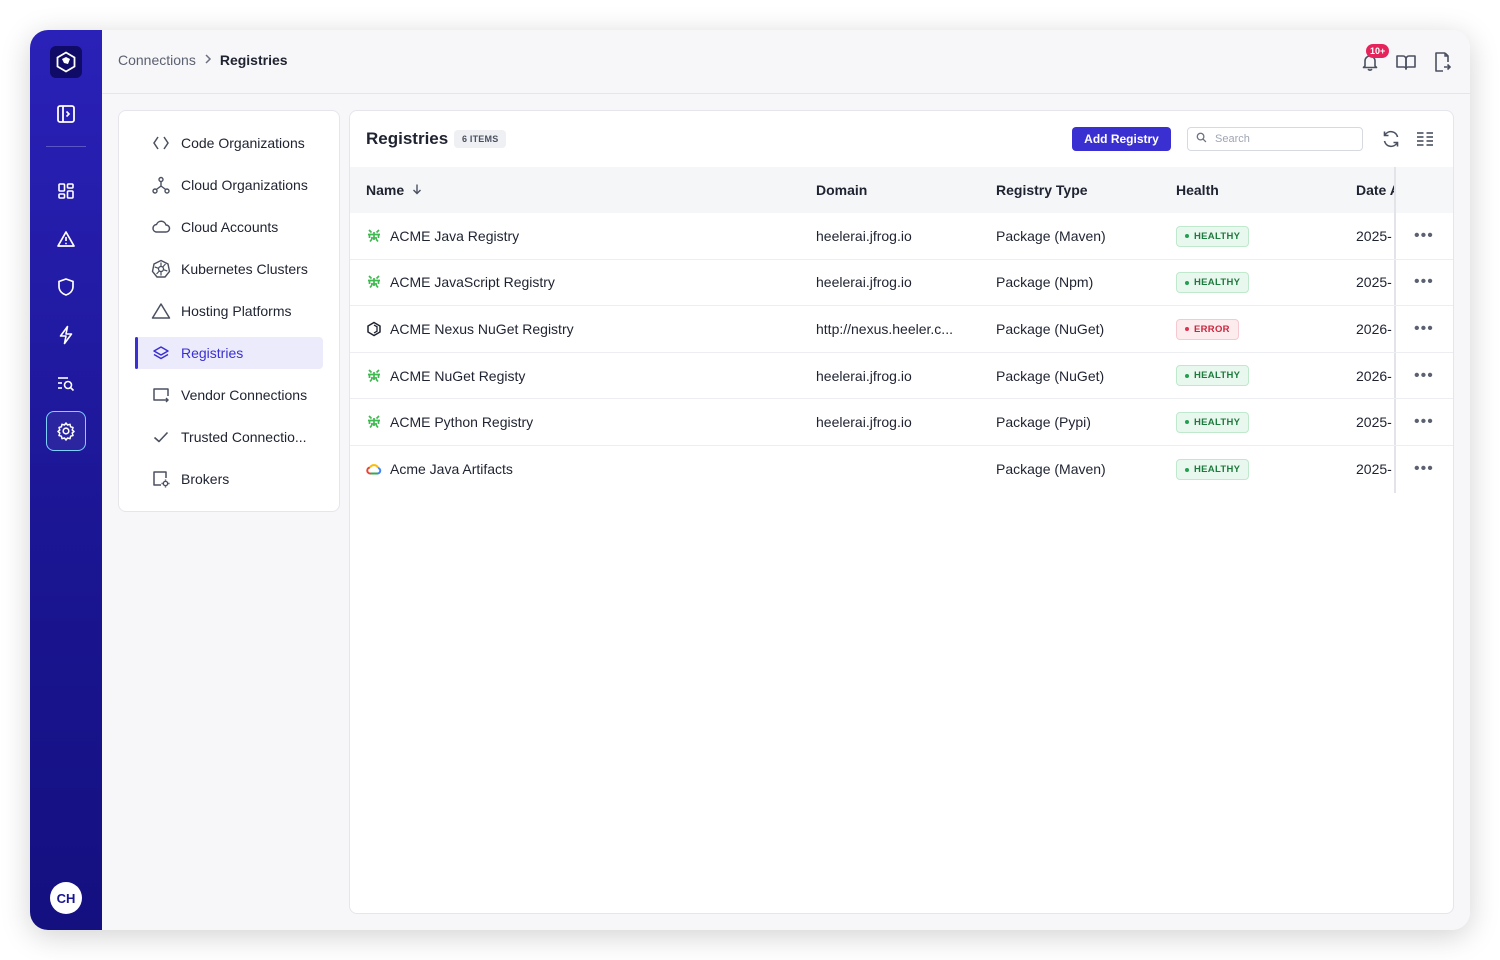 The height and width of the screenshot is (960, 1500). Describe the element at coordinates (161, 227) in the screenshot. I see `cloud-icon` at that location.